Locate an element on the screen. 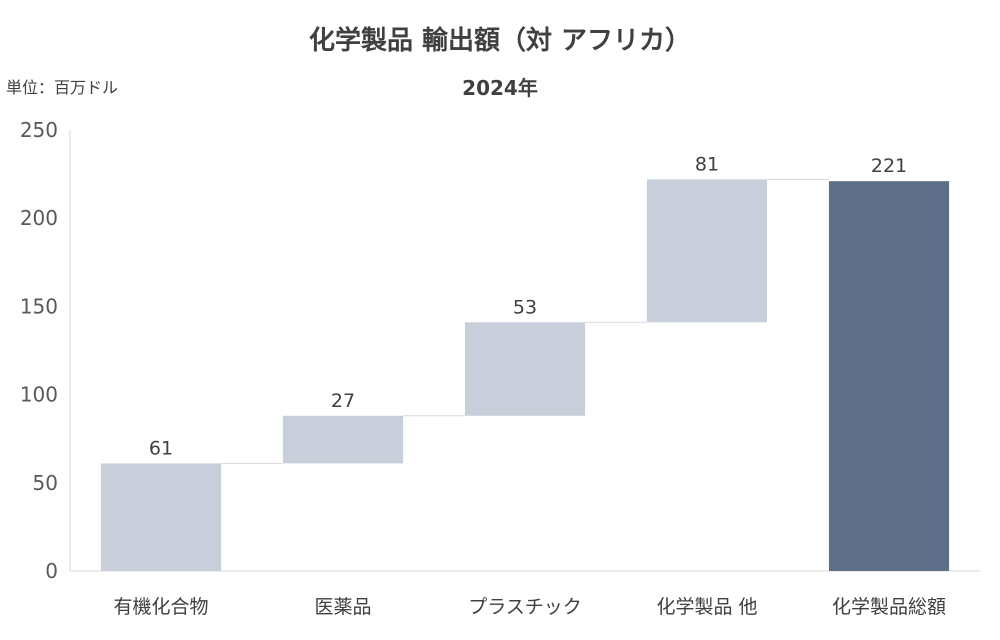 The image size is (1000, 640). y-tick-label: 250 is located at coordinates (39, 130).